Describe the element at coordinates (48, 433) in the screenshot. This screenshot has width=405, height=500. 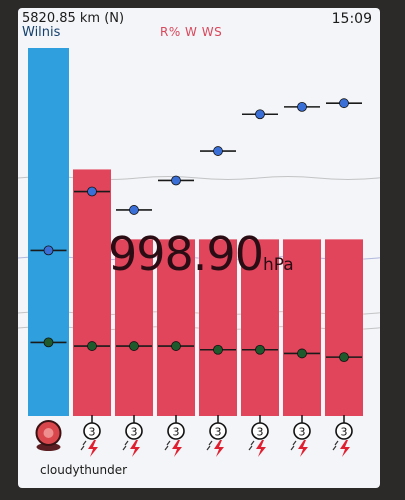
I see `cloudy-thunder-icon-core` at that location.